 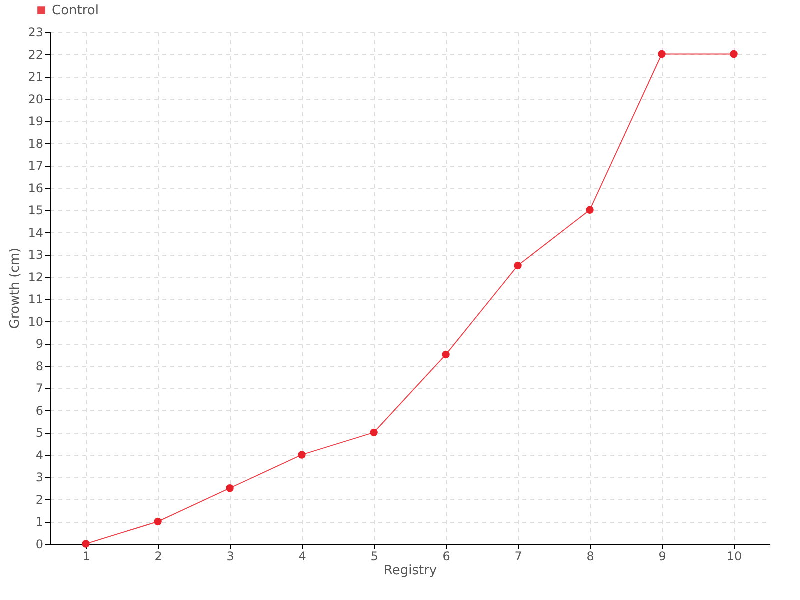 I want to click on y-tick-label: 5, so click(x=40, y=433).